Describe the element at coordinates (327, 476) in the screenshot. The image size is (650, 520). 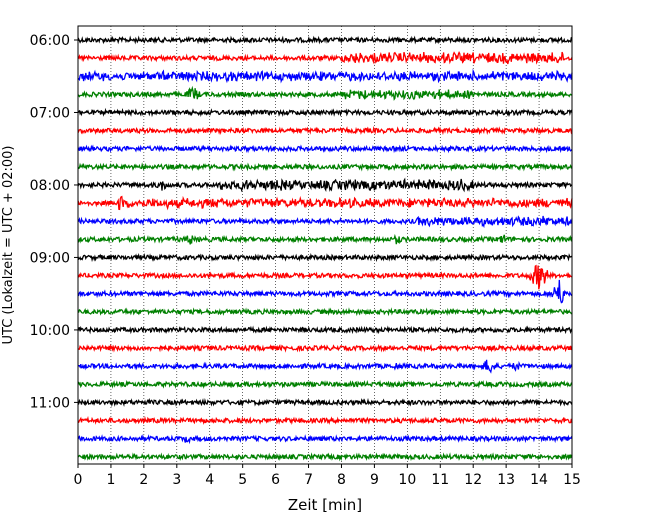
I see `x-axis-ticks: 0 1 2 3 4 5 6 7 8 9 10 11 12 13 14 15` at that location.